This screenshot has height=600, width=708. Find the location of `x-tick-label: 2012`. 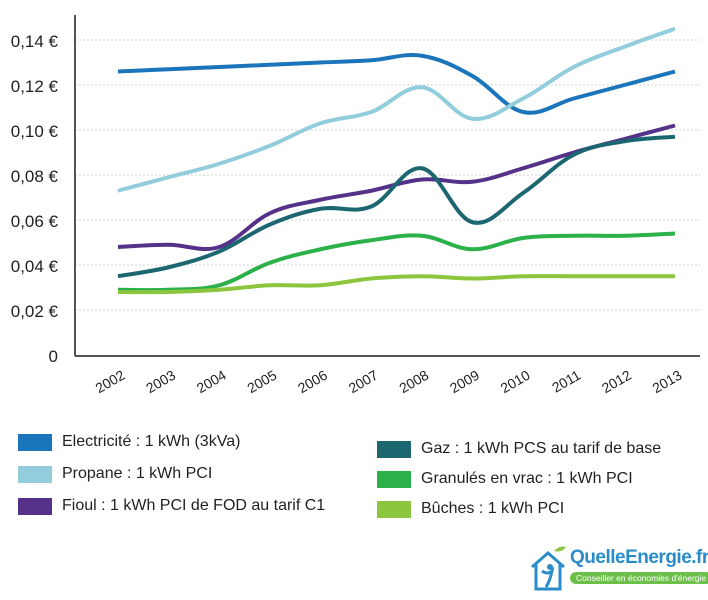

x-tick-label: 2012 is located at coordinates (616, 382).